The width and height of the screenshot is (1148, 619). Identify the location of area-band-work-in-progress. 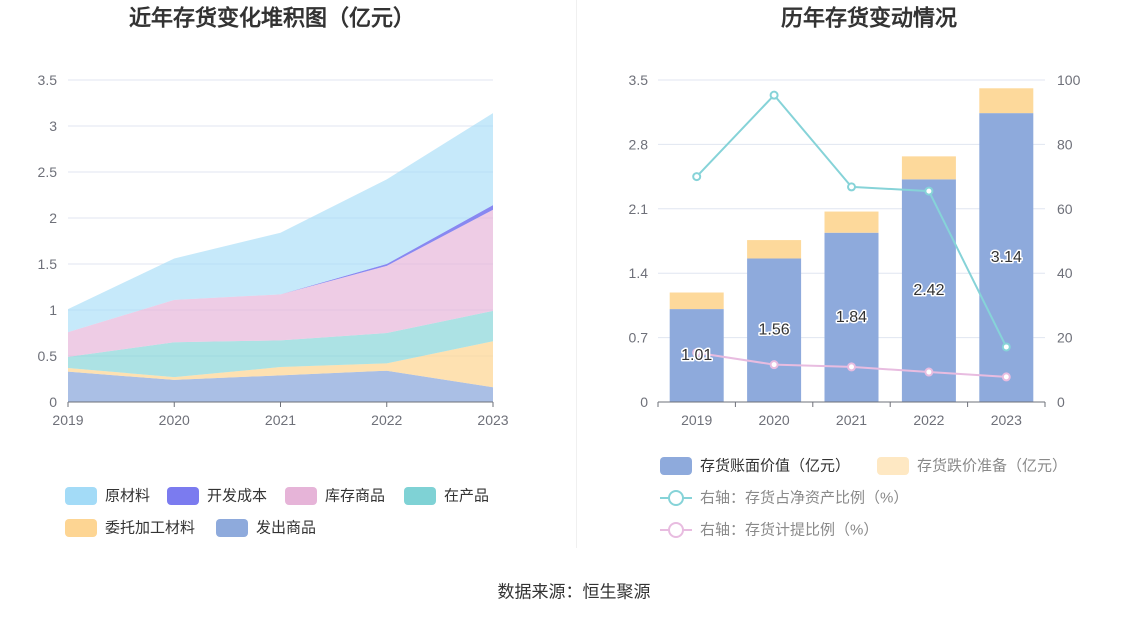
(280, 344).